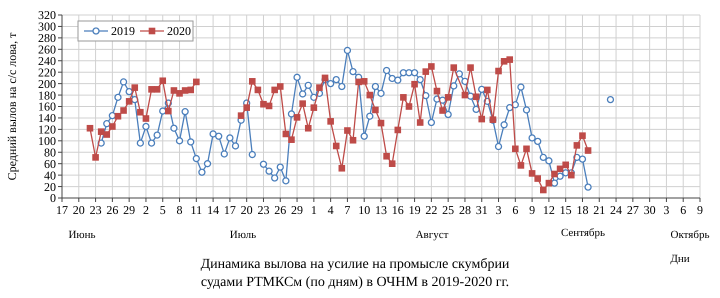 Image resolution: width=720 pixels, height=298 pixels. Describe the element at coordinates (347, 210) in the screenshot. I see `x-tick-label: 7` at that location.